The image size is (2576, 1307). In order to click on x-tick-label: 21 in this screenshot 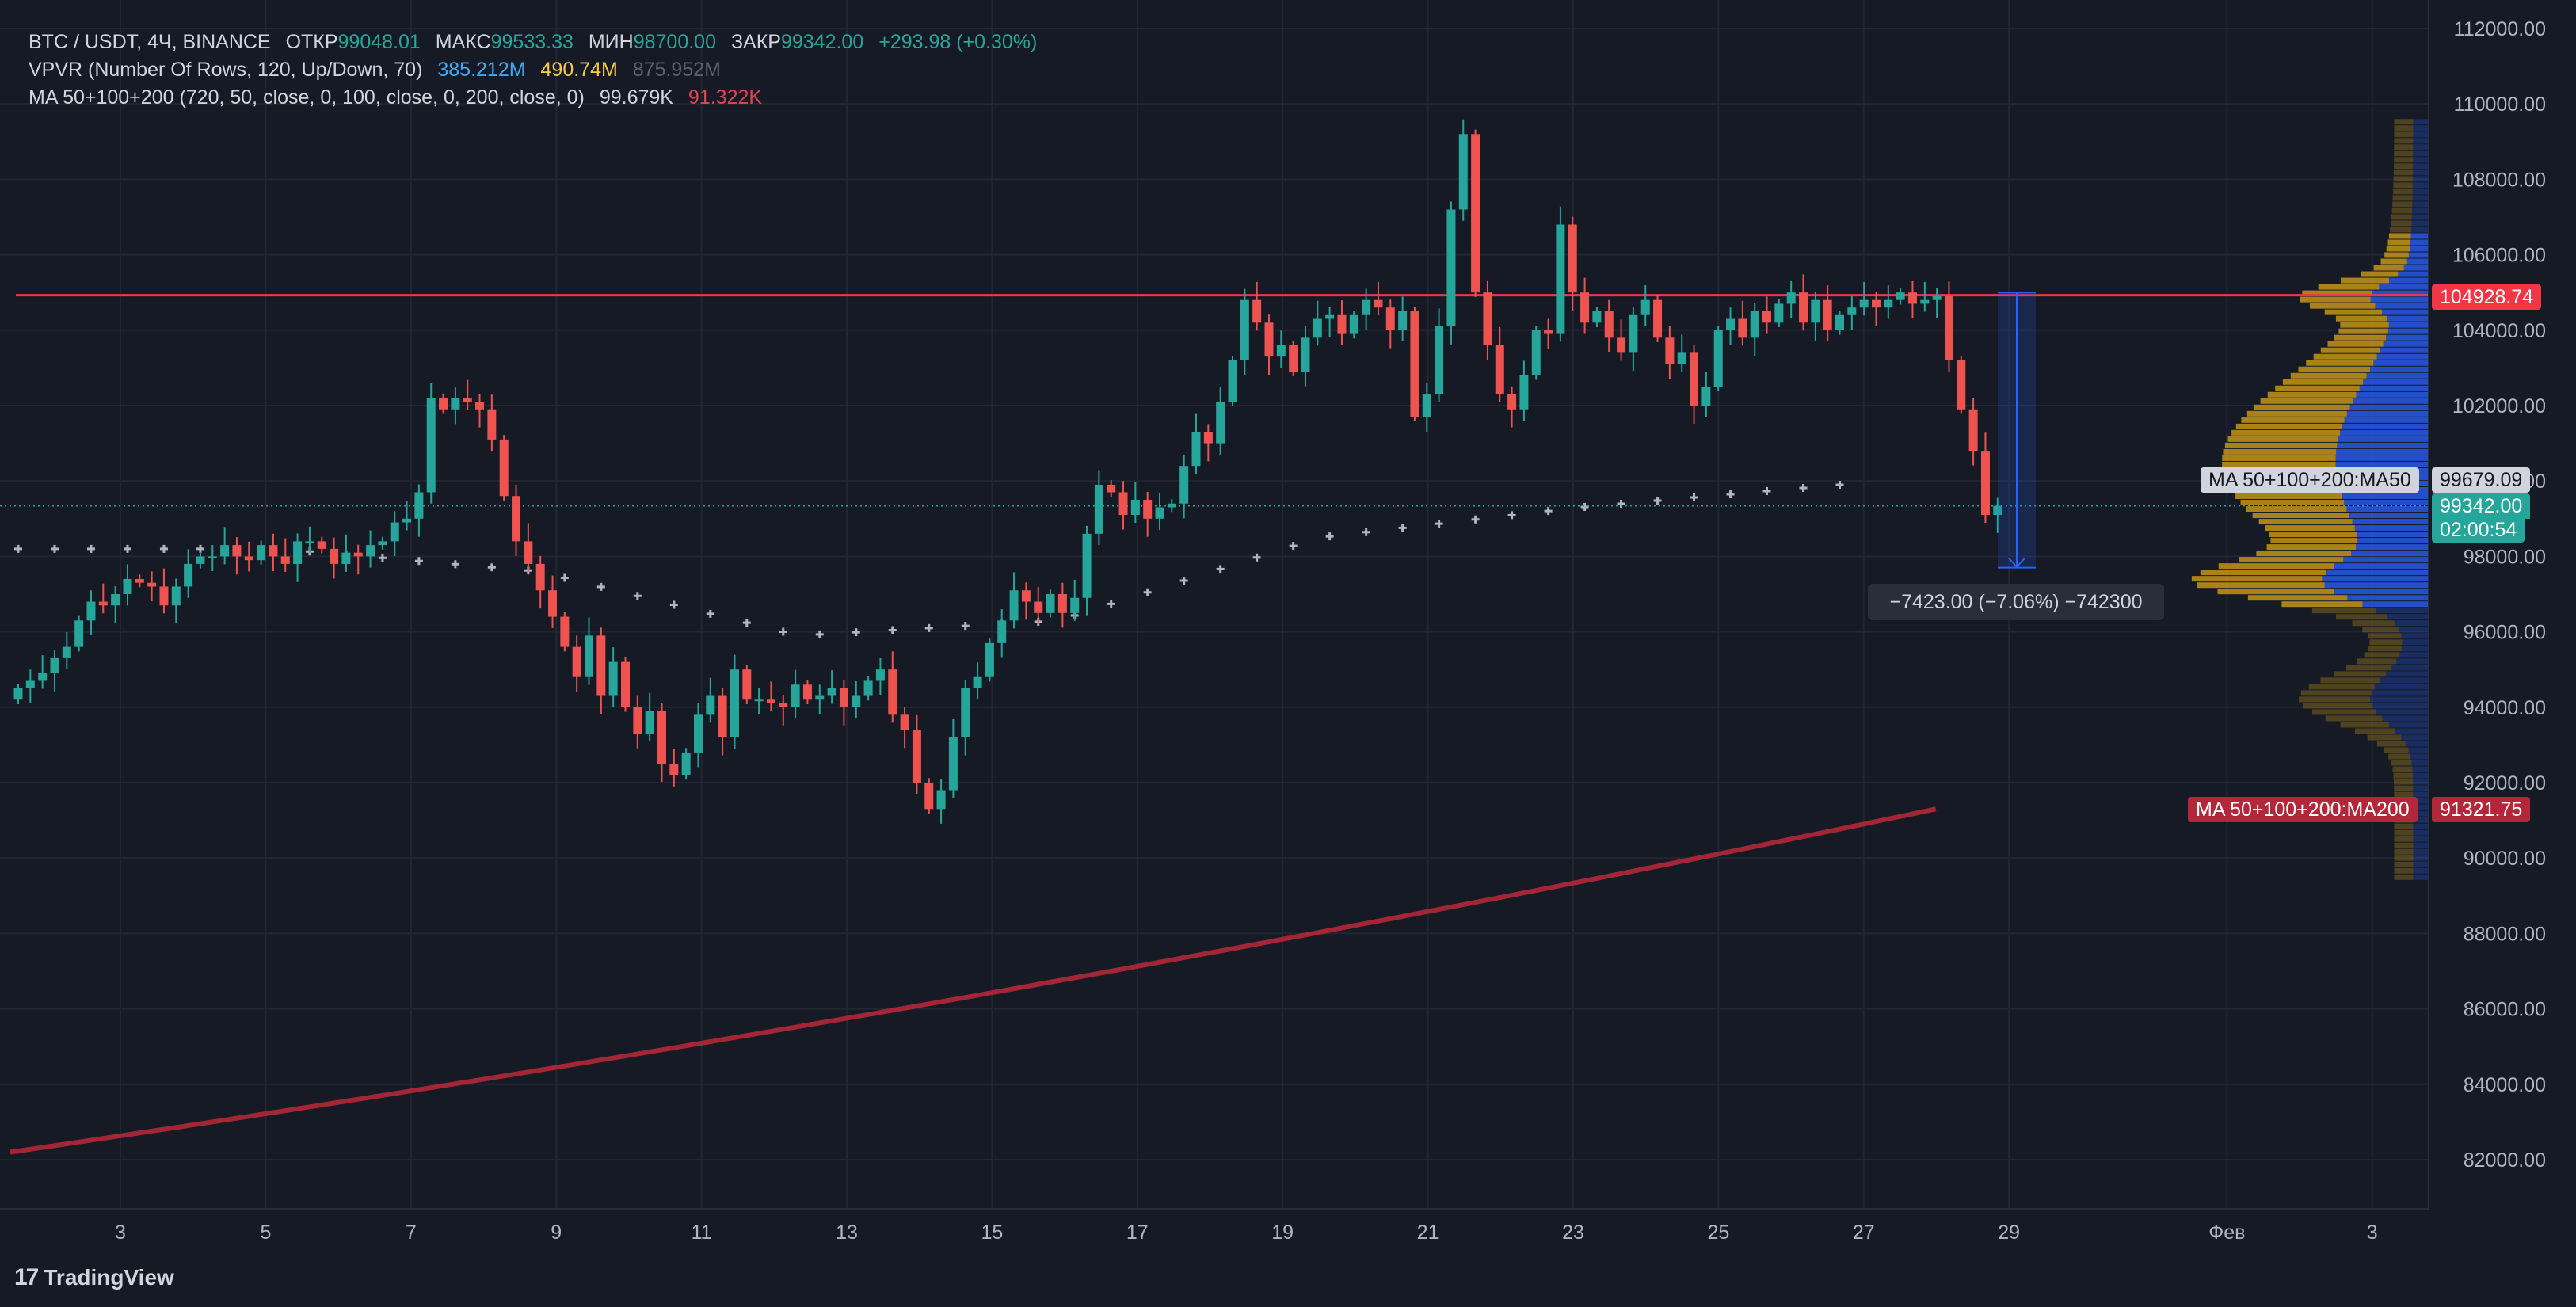, I will do `click(1428, 1232)`.